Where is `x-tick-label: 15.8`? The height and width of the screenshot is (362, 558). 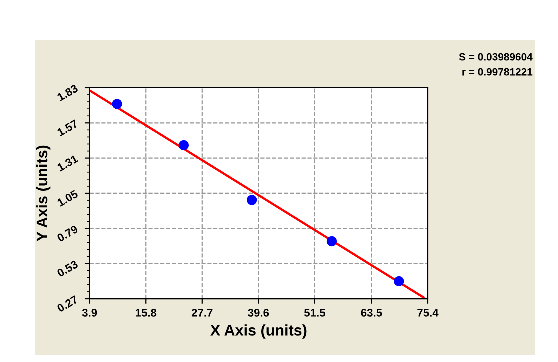 x-tick-label: 15.8 is located at coordinates (146, 313).